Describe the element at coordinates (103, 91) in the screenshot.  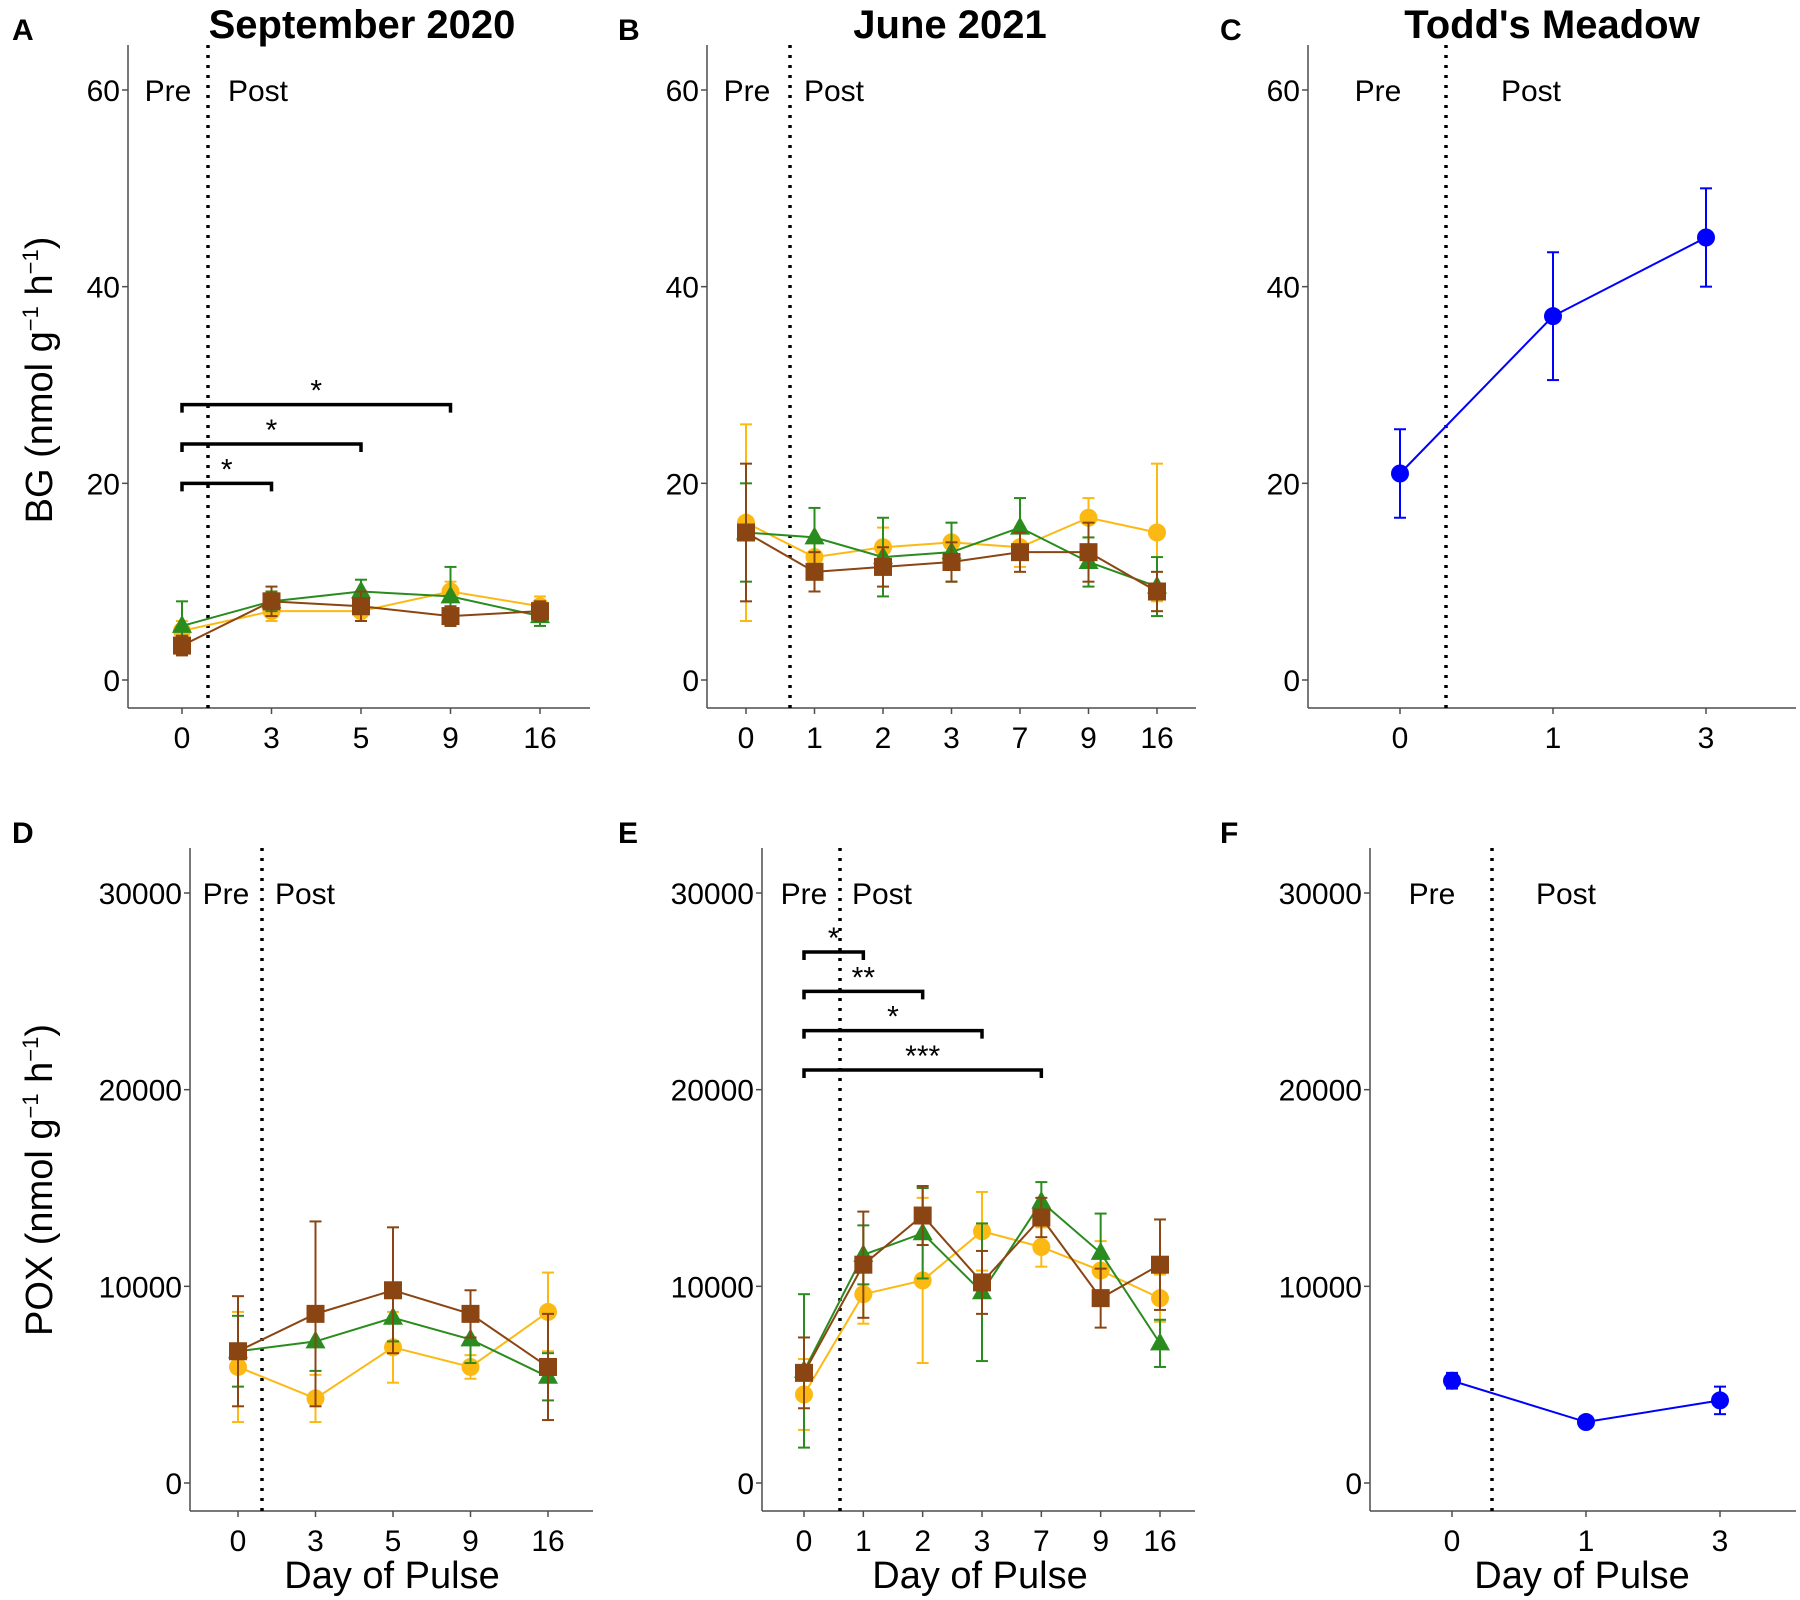
I see `a-y-tick-label: 60` at that location.